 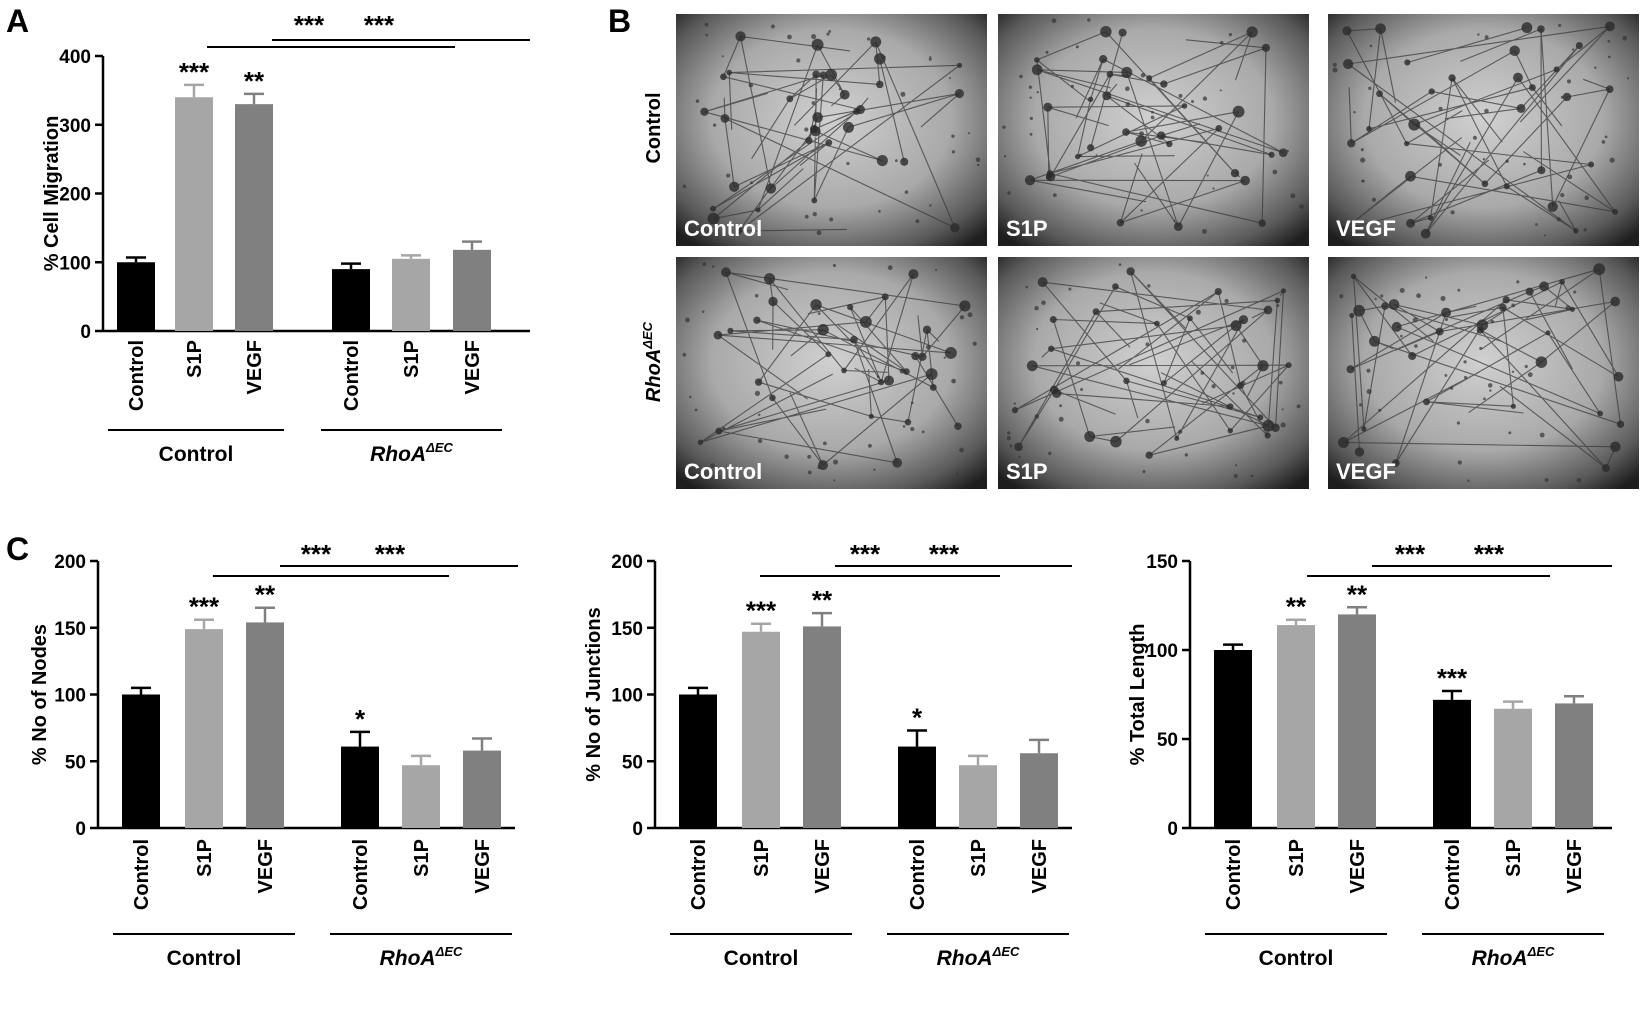 What do you see at coordinates (1006, 951) in the screenshot?
I see `group-label-sup: ΔEC` at bounding box center [1006, 951].